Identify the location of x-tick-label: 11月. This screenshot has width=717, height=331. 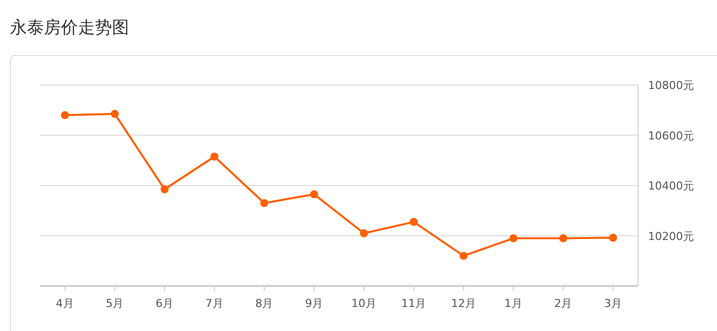
(413, 303).